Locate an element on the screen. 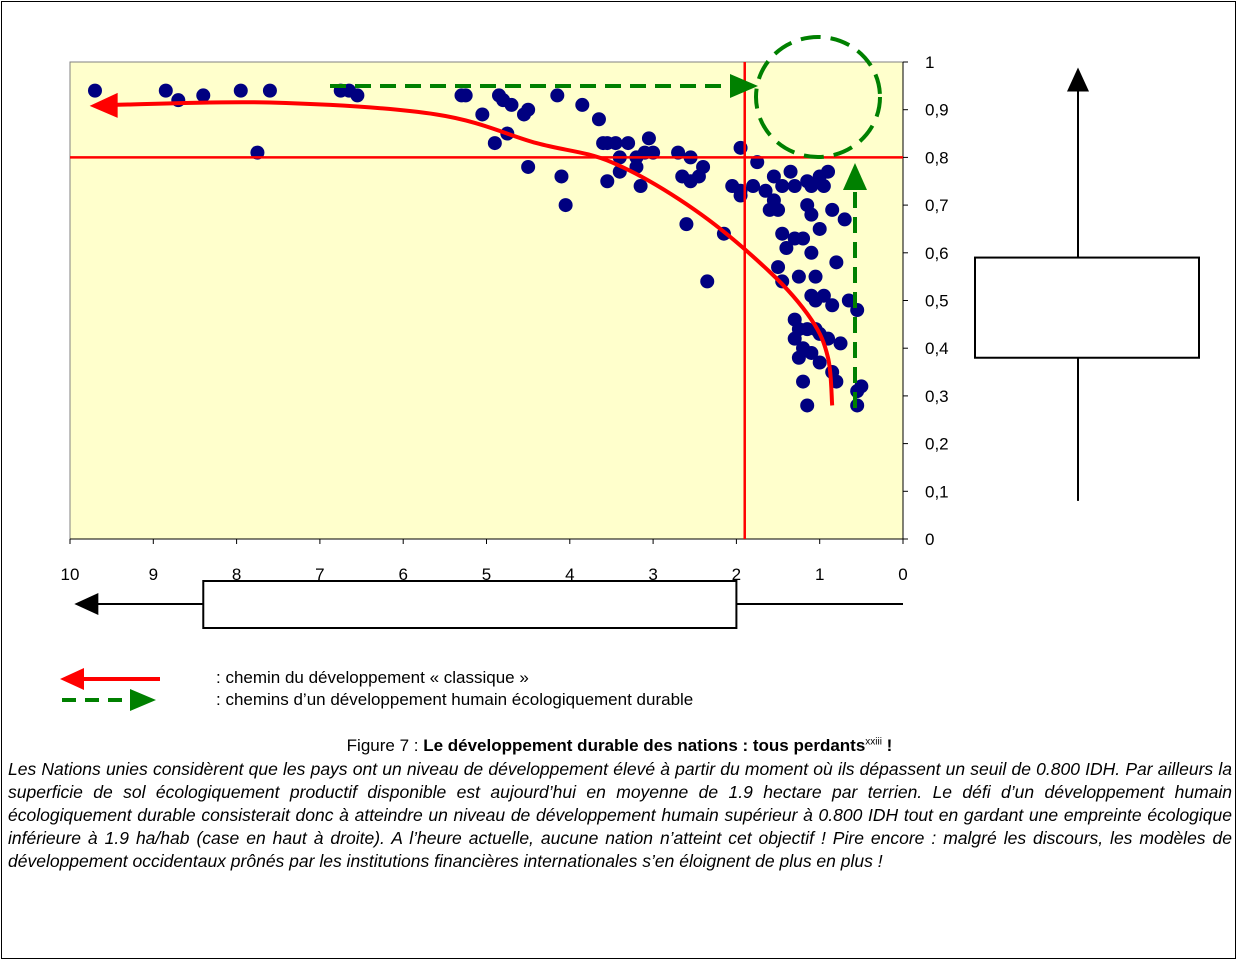 Image resolution: width=1239 pixels, height=962 pixels. x-tick-label: 0 is located at coordinates (902, 574).